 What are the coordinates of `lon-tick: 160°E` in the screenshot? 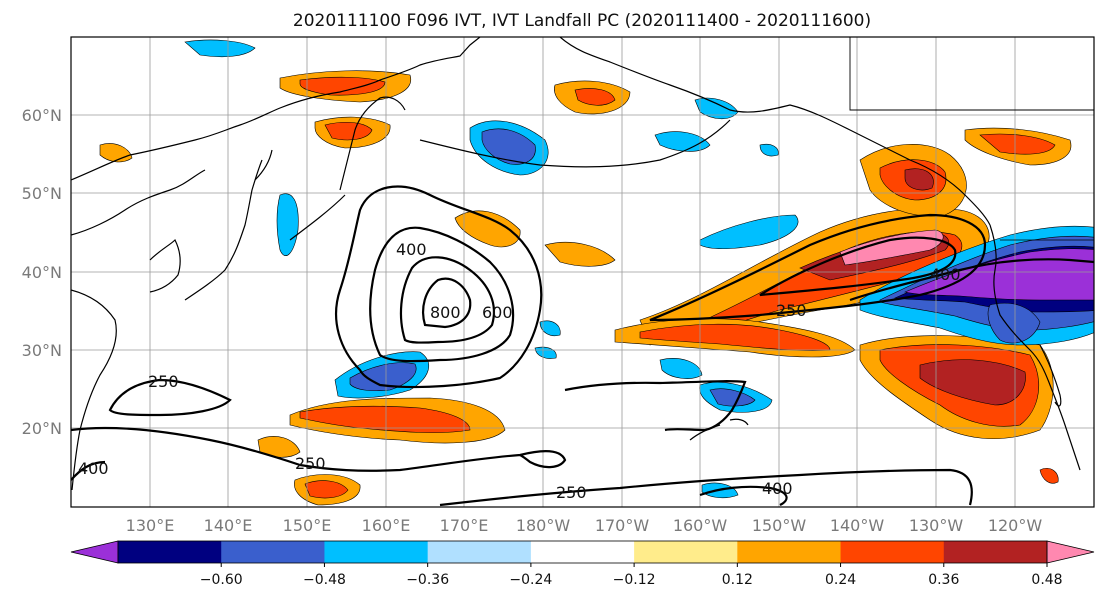 It's located at (386, 525).